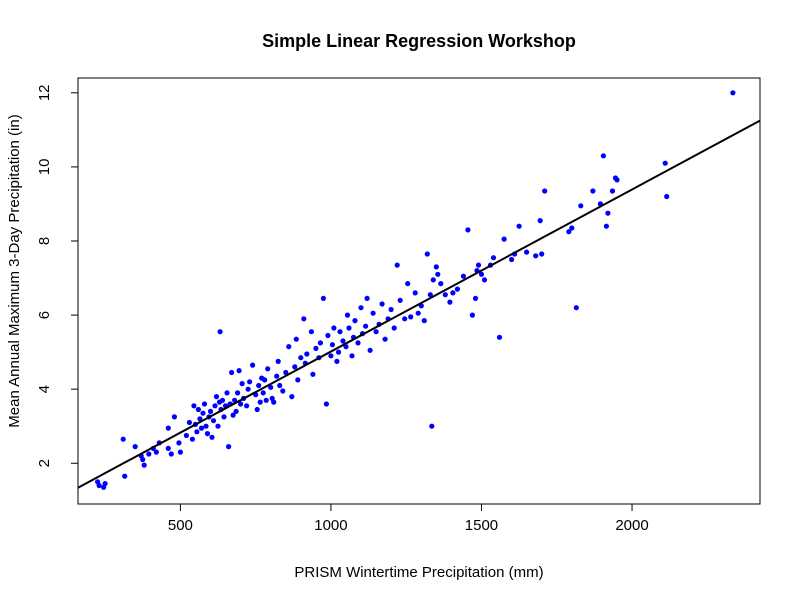 Image resolution: width=800 pixels, height=600 pixels. I want to click on y-tick-label: 2, so click(44, 463).